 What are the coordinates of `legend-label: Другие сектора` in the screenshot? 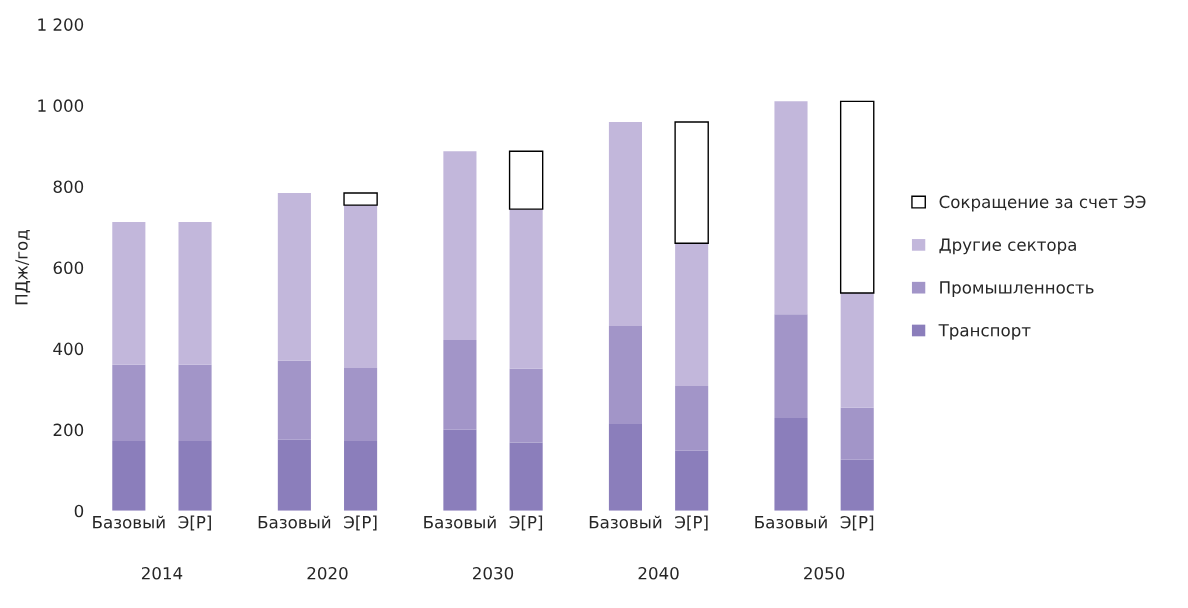 It's located at (1007, 246).